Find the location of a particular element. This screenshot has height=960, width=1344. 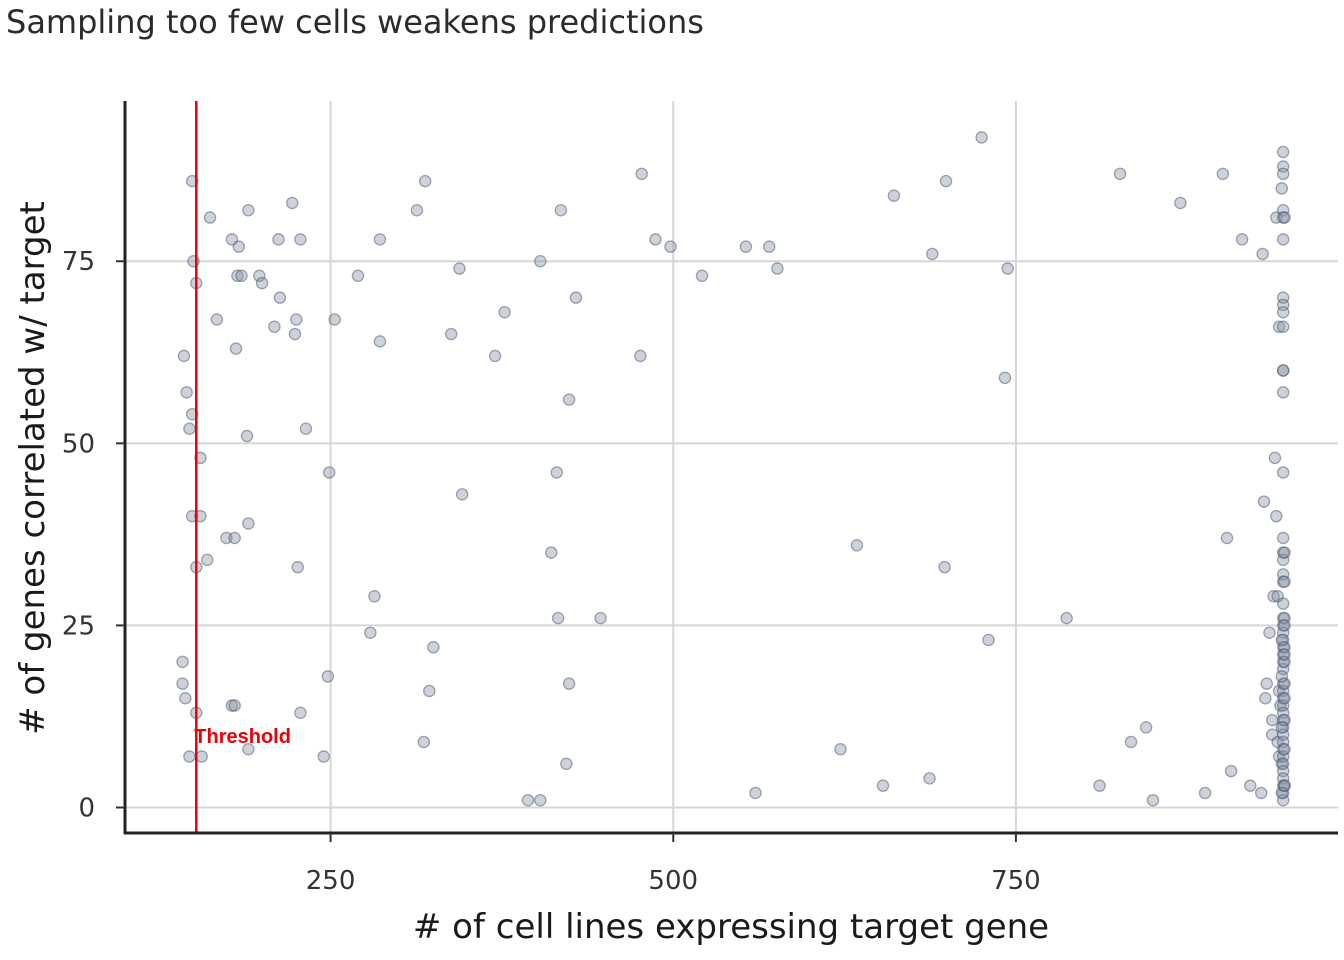

x-axis-title: # of cell lines expressing target gene is located at coordinates (731, 927).